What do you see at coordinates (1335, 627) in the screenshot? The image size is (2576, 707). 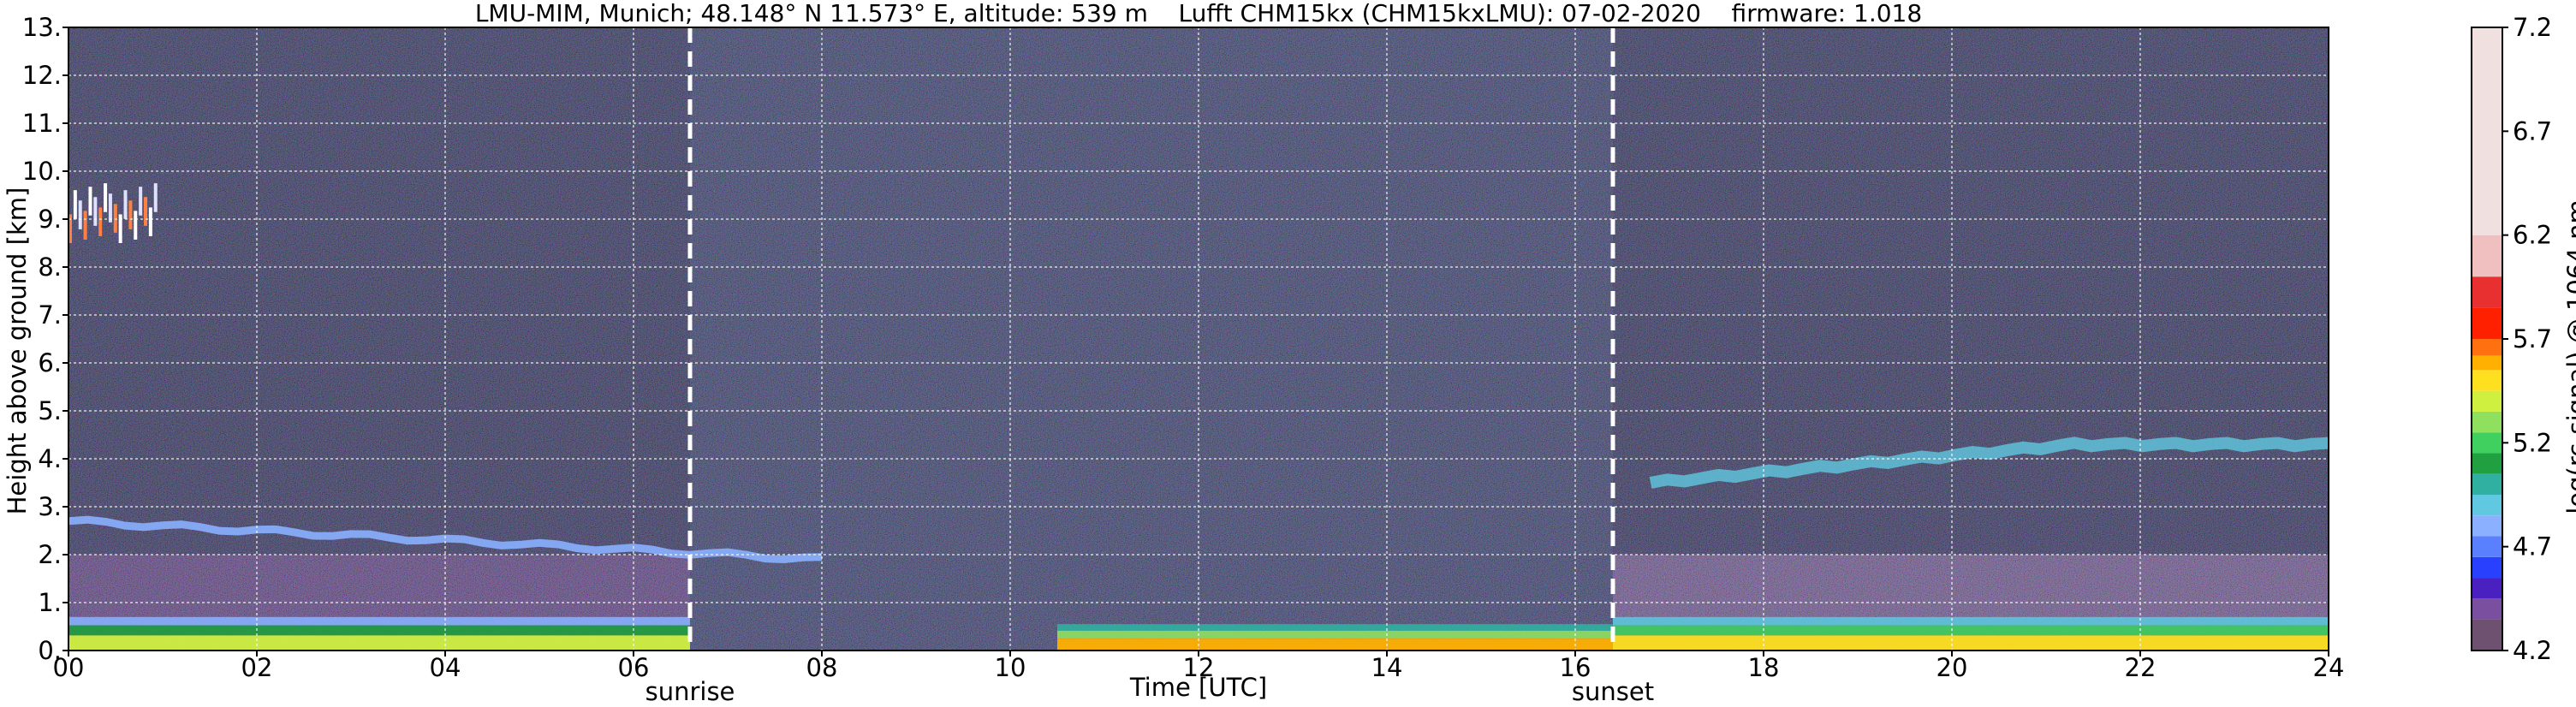 I see `layer-2-top` at bounding box center [1335, 627].